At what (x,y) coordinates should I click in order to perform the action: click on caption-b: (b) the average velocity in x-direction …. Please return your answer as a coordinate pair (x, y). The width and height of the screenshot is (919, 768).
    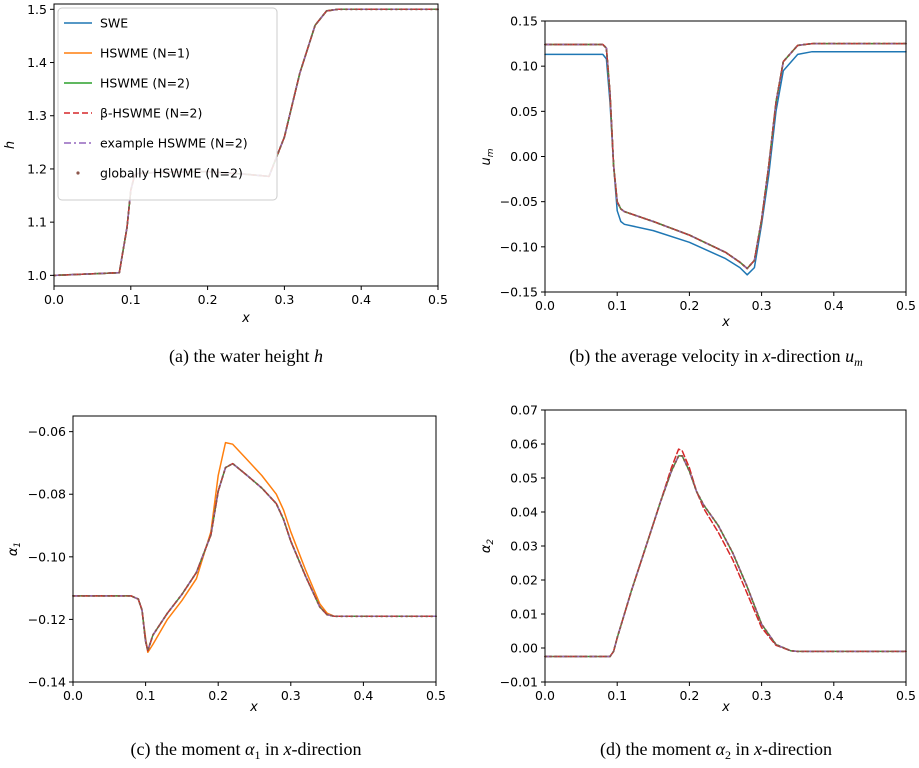
    Looking at the image, I should click on (716, 357).